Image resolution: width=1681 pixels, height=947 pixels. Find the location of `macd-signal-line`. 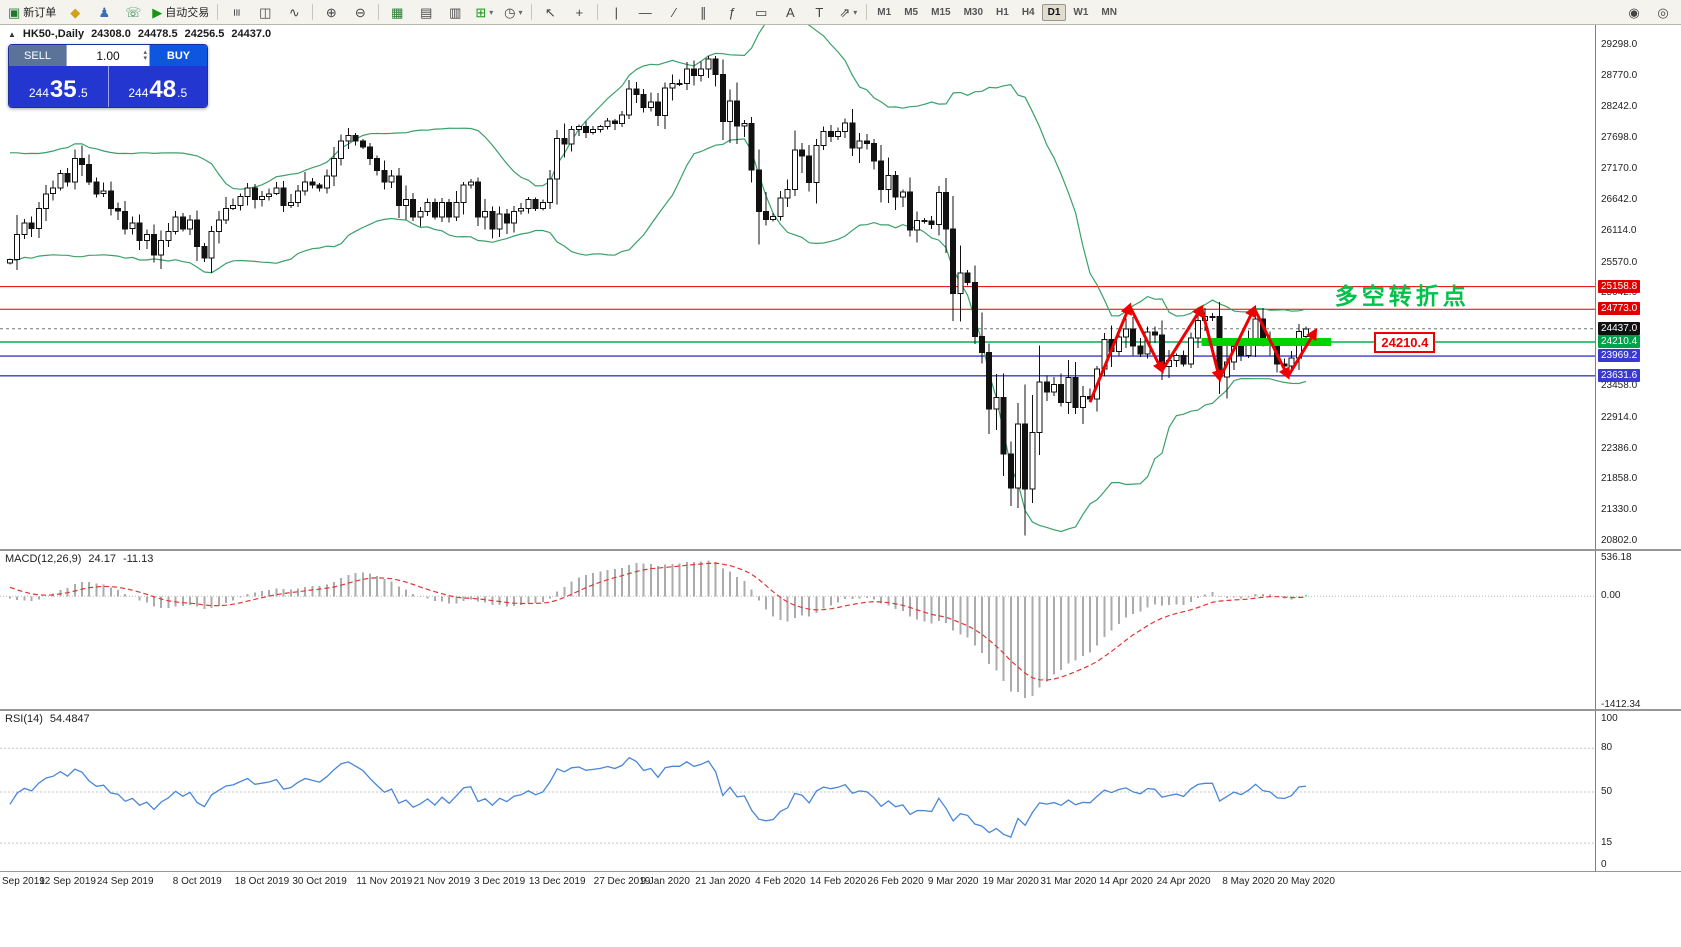

macd-signal-line is located at coordinates (658, 621).